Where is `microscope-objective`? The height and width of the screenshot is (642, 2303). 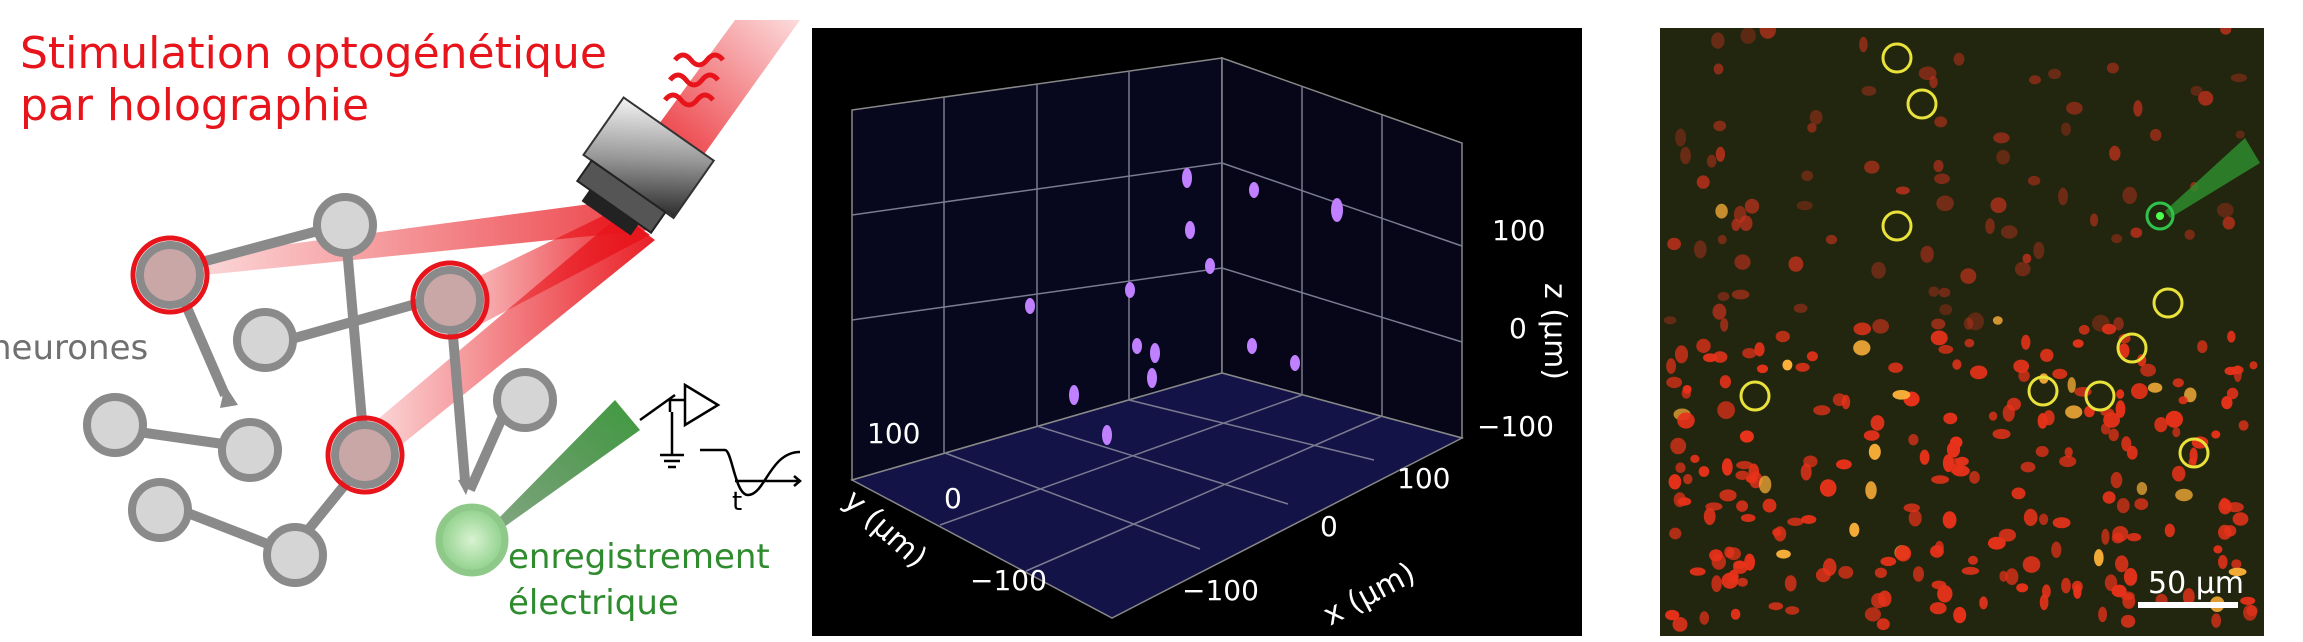 microscope-objective is located at coordinates (645, 166).